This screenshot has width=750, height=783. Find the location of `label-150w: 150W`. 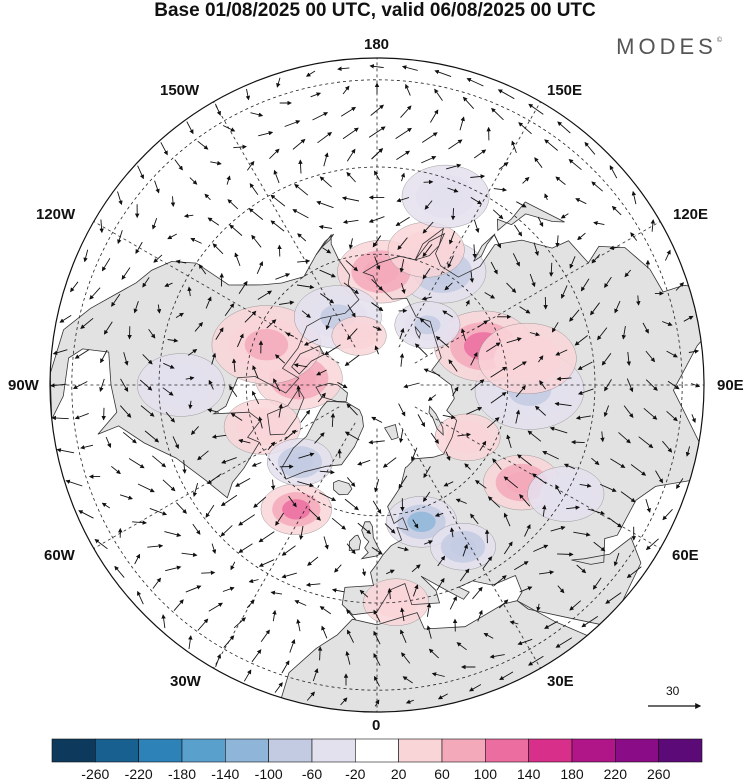

label-150w: 150W is located at coordinates (180, 90).